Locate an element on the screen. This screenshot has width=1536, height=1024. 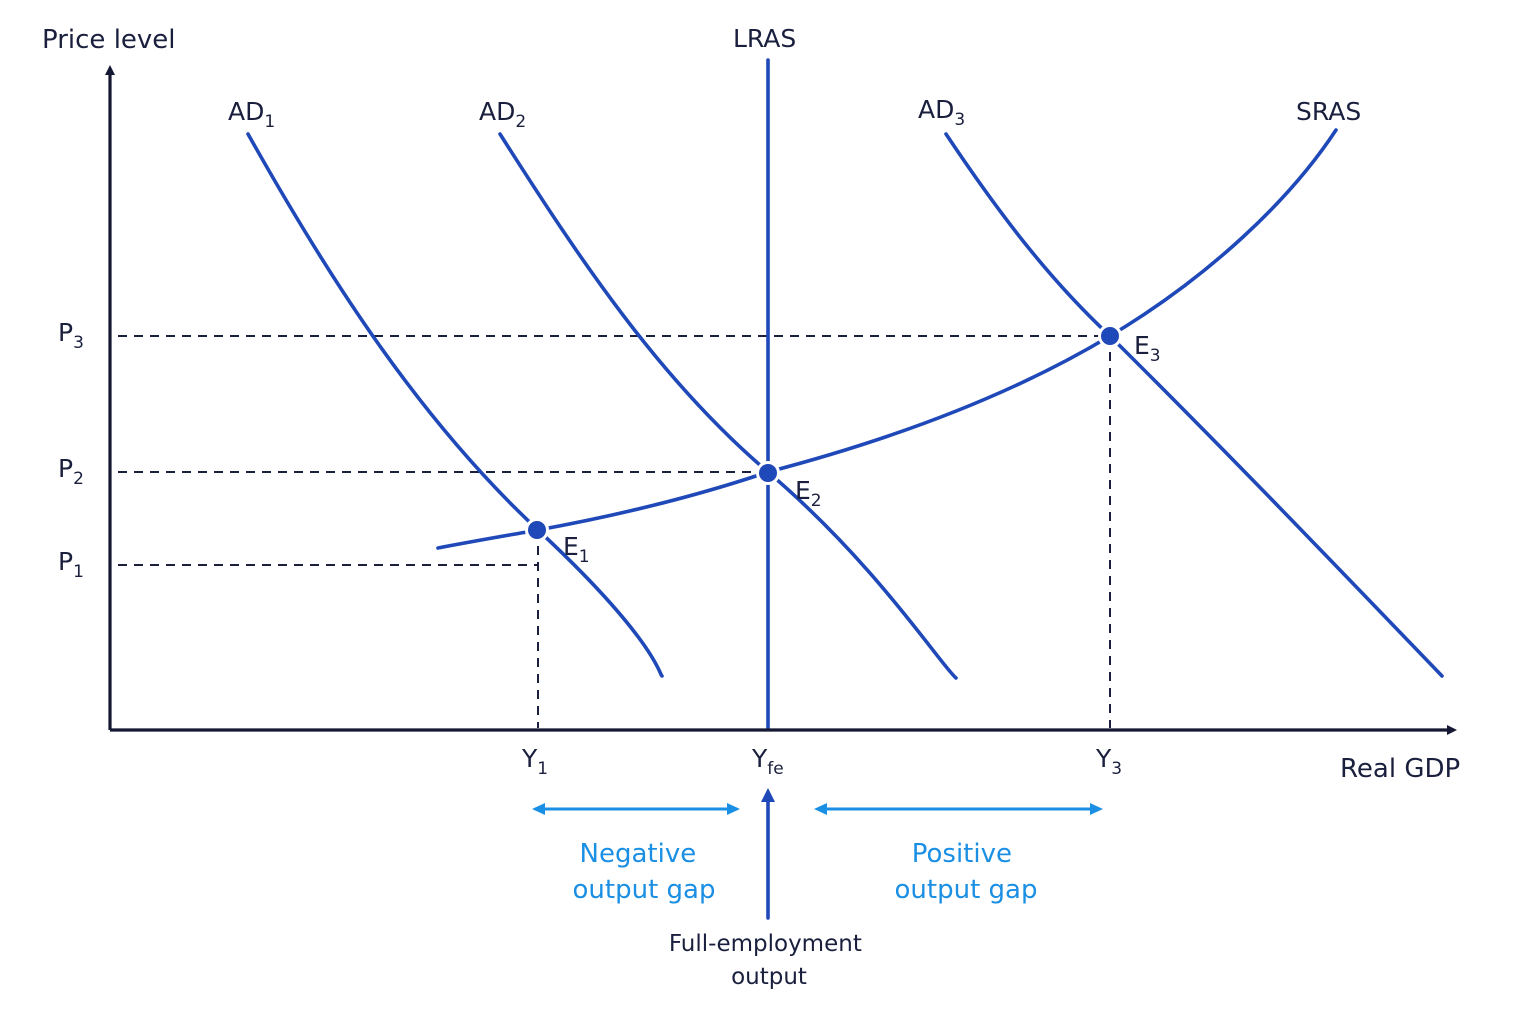
e3-point is located at coordinates (1110, 336).